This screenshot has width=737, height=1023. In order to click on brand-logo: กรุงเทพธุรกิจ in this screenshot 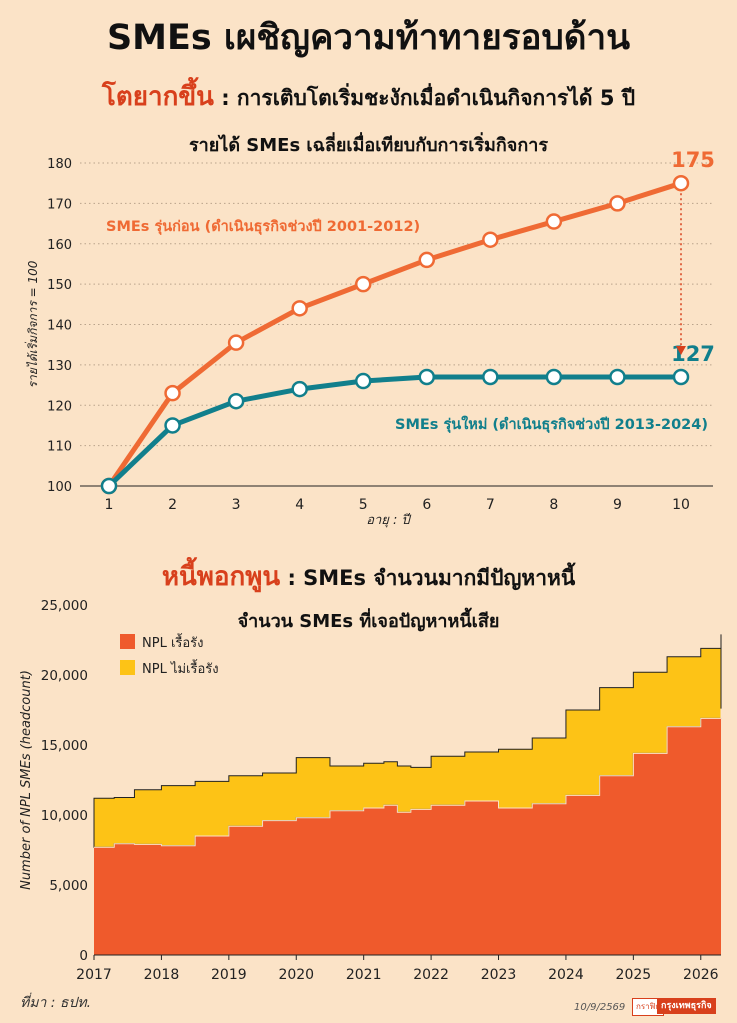, I will do `click(686, 1006)`.